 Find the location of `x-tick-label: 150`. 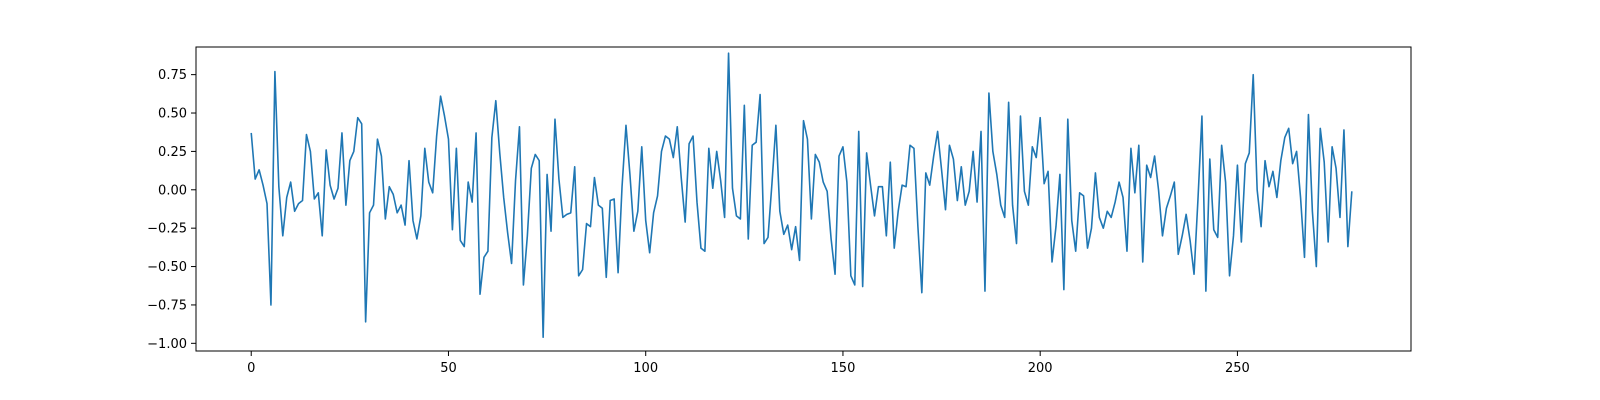

x-tick-label: 150 is located at coordinates (843, 368).